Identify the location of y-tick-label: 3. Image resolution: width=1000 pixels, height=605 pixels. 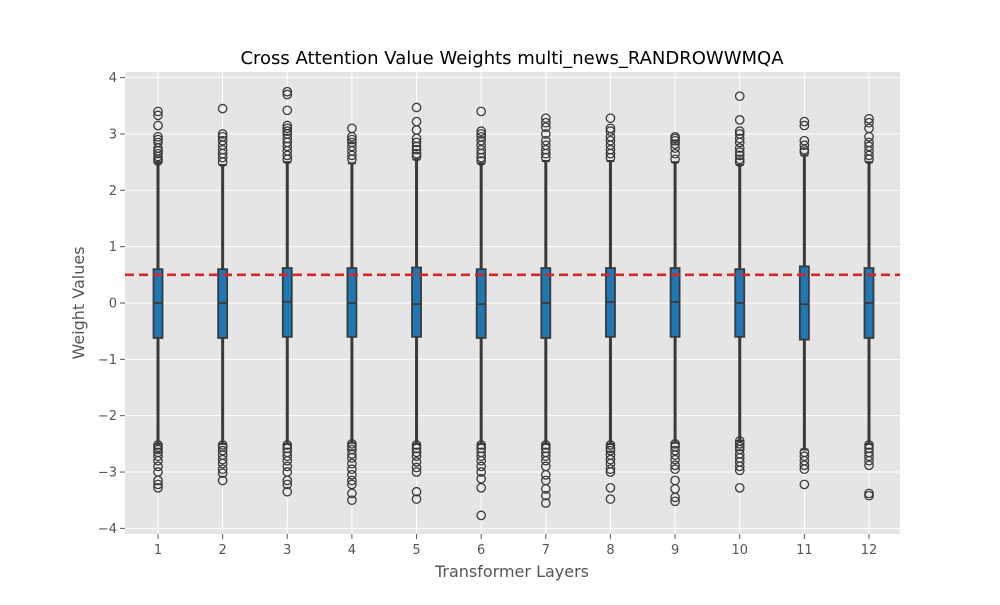
(113, 134).